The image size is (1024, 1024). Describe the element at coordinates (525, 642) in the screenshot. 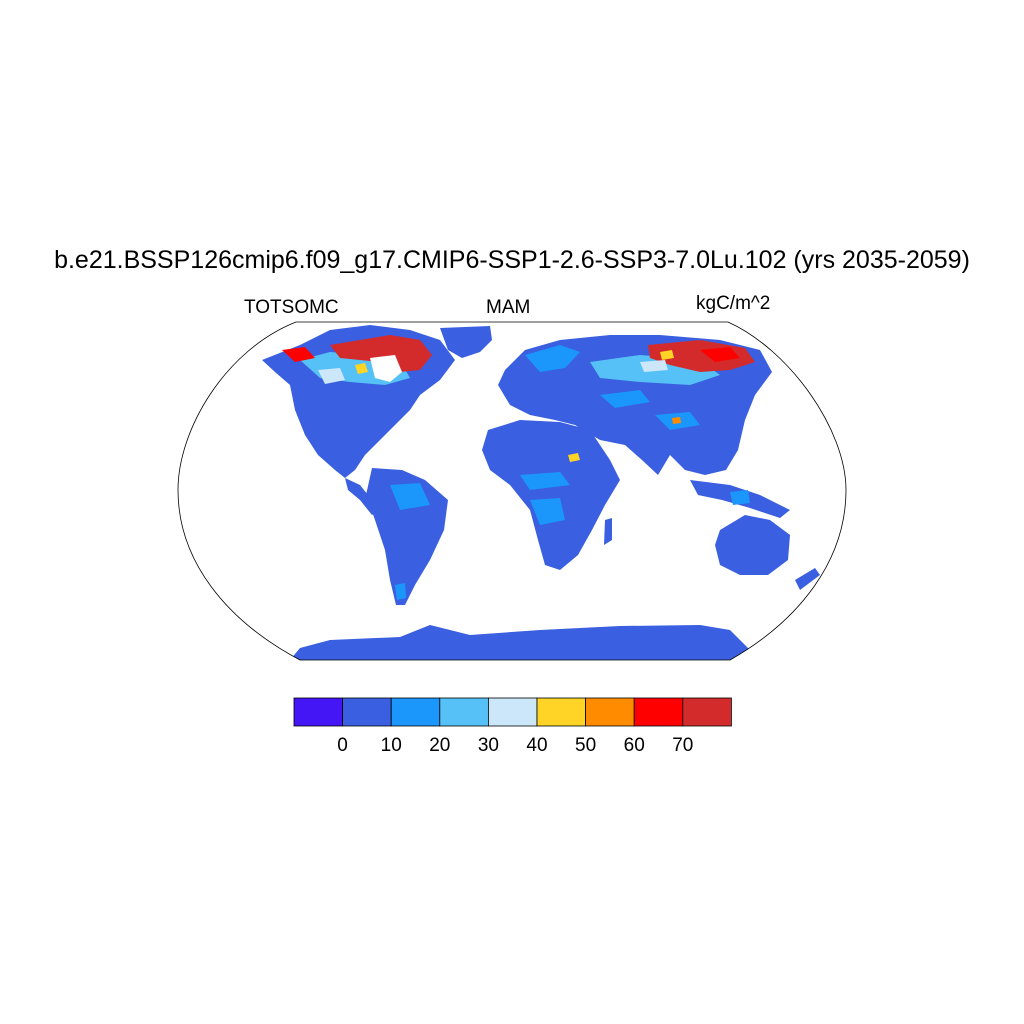

I see `land-antarctica` at that location.